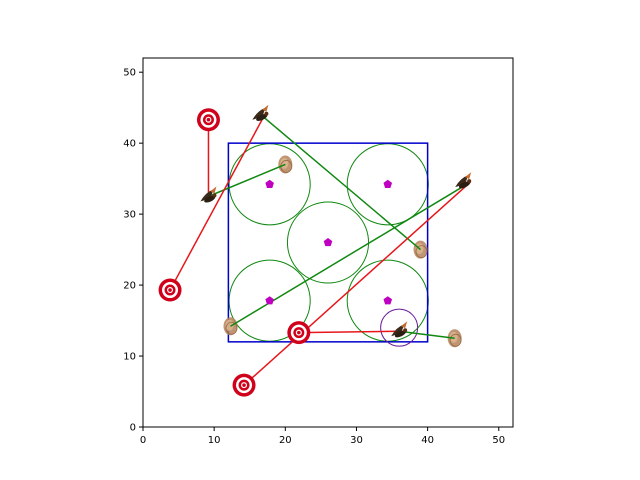 The image size is (640, 480). I want to click on x-tick-label: 20, so click(285, 440).